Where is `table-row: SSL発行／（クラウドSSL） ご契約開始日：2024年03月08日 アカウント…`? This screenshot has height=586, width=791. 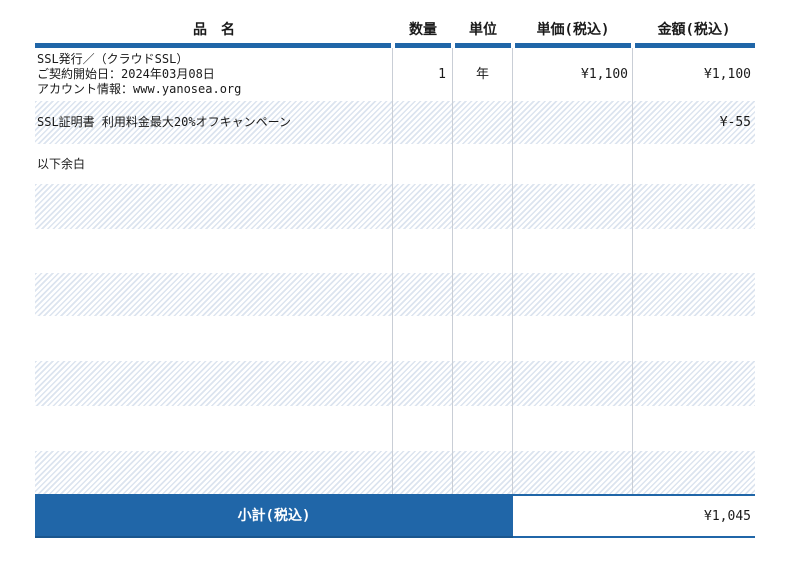 table-row: SSL発行／（クラウドSSL） ご契約開始日：2024年03月08日 アカウント… is located at coordinates (395, 74).